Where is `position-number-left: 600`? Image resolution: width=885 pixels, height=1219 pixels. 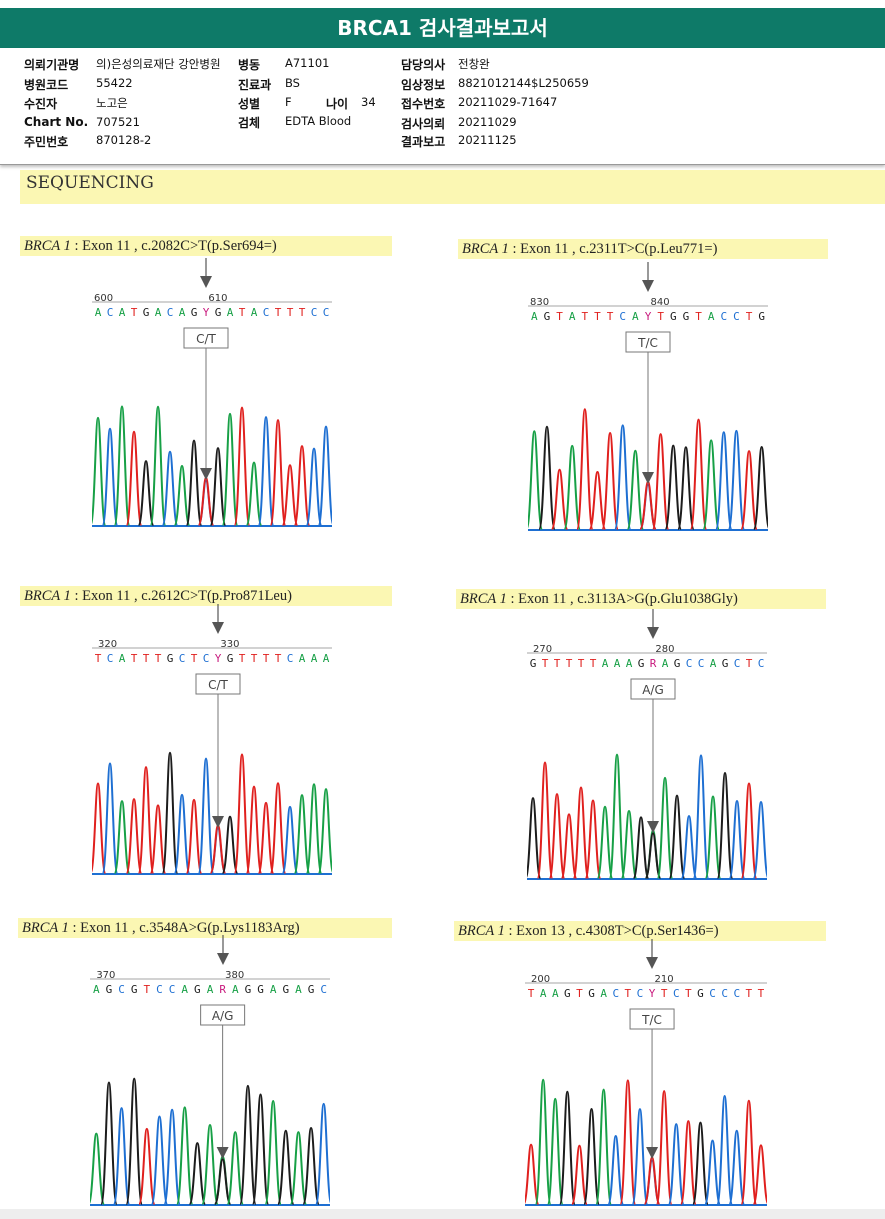 position-number-left: 600 is located at coordinates (103, 298).